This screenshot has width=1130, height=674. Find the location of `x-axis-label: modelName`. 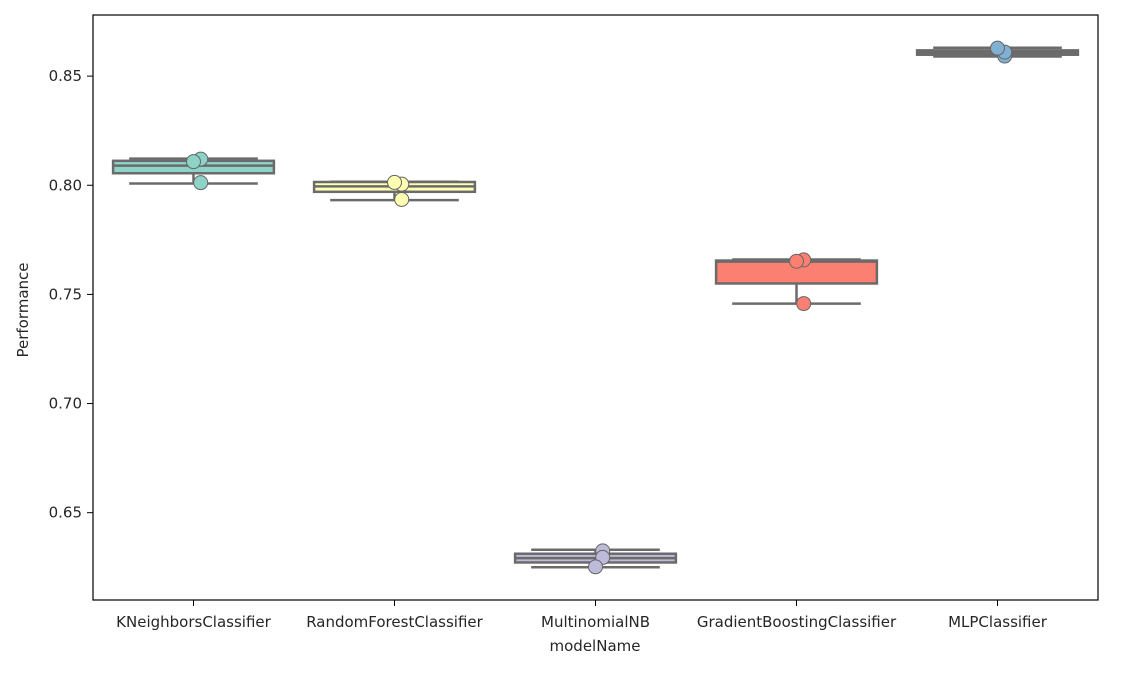

x-axis-label: modelName is located at coordinates (595, 646).